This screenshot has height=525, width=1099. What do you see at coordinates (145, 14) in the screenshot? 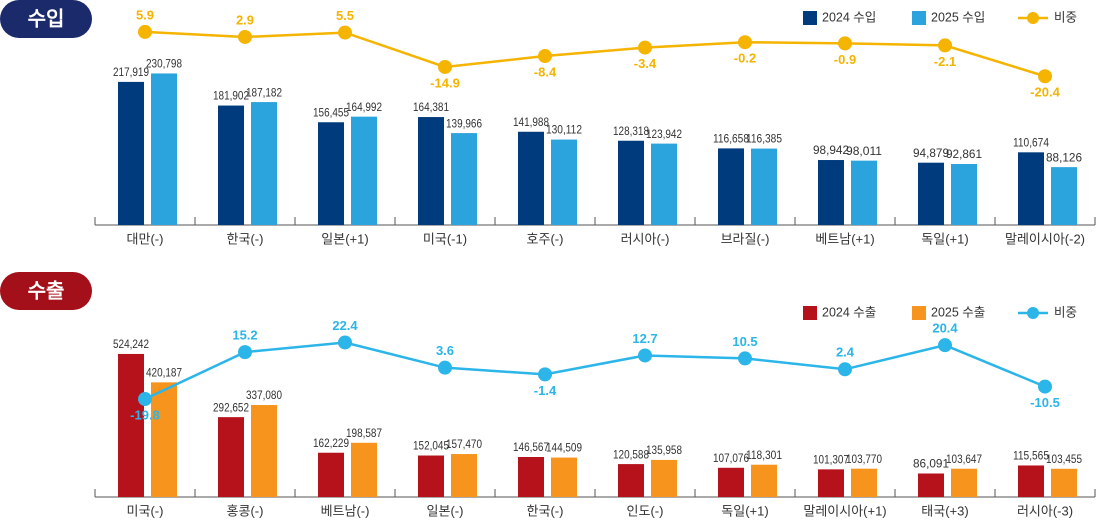
I see `data-label: 5.9` at bounding box center [145, 14].